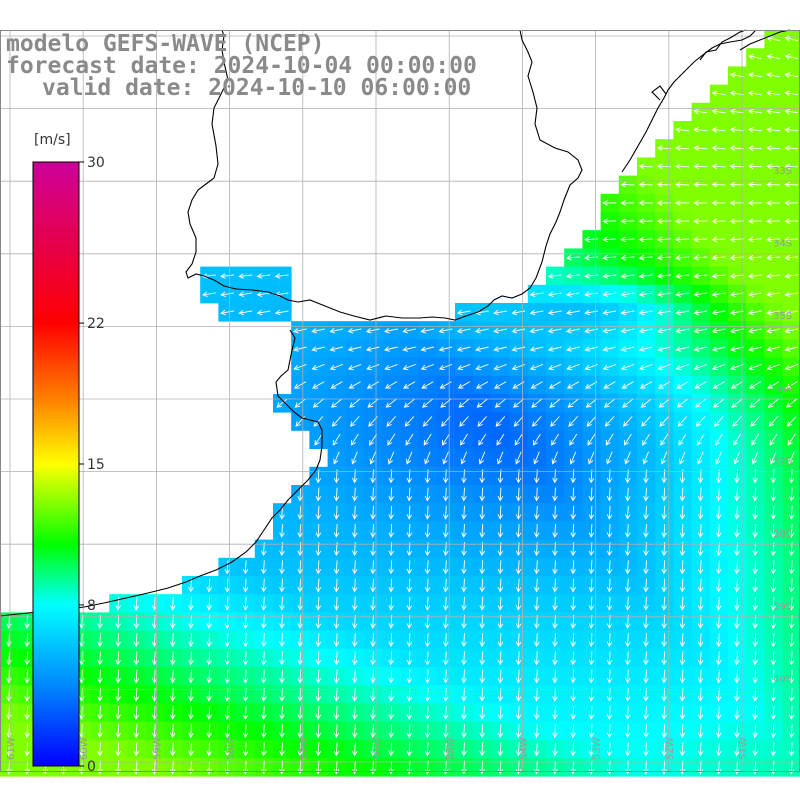 The image size is (800, 800). I want to click on lon-label: 53W, so click(597, 748).